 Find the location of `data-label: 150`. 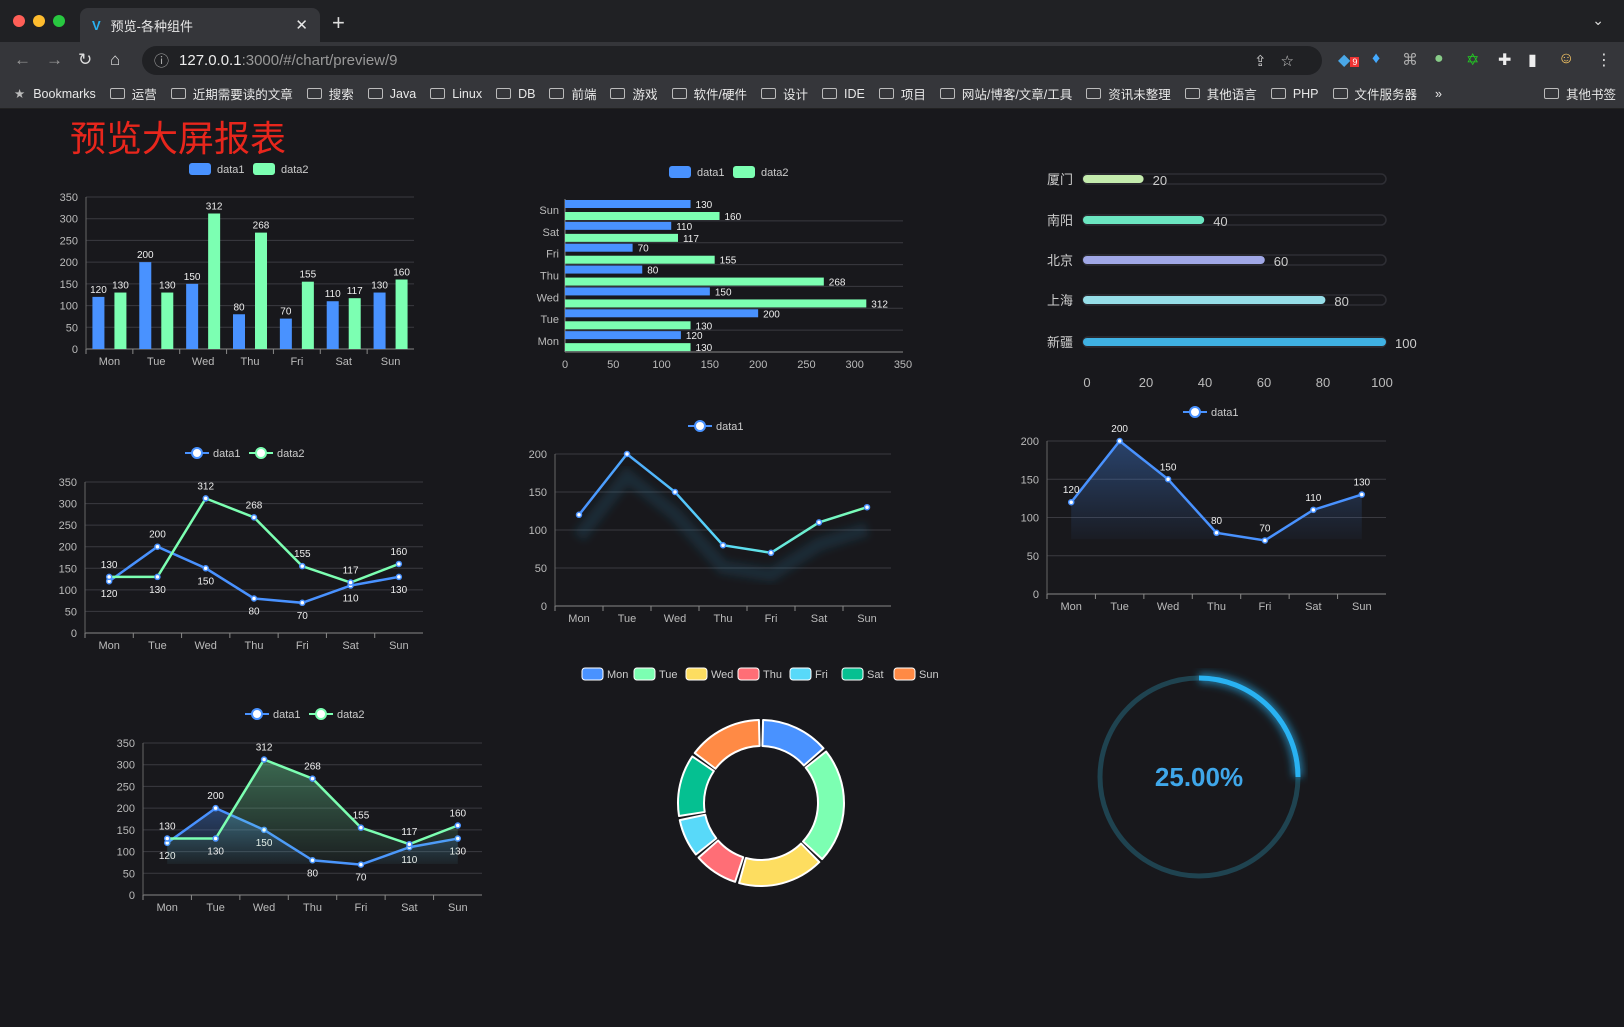

data-label: 150 is located at coordinates (723, 292).